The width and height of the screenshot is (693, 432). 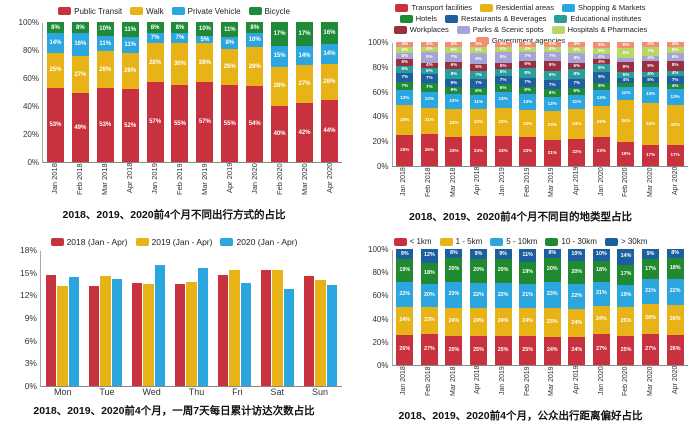 What do you see at coordinates (373, 325) in the screenshot?
I see `y-axis: 0% 20% 40% 60% 80% 100%` at bounding box center [373, 325].